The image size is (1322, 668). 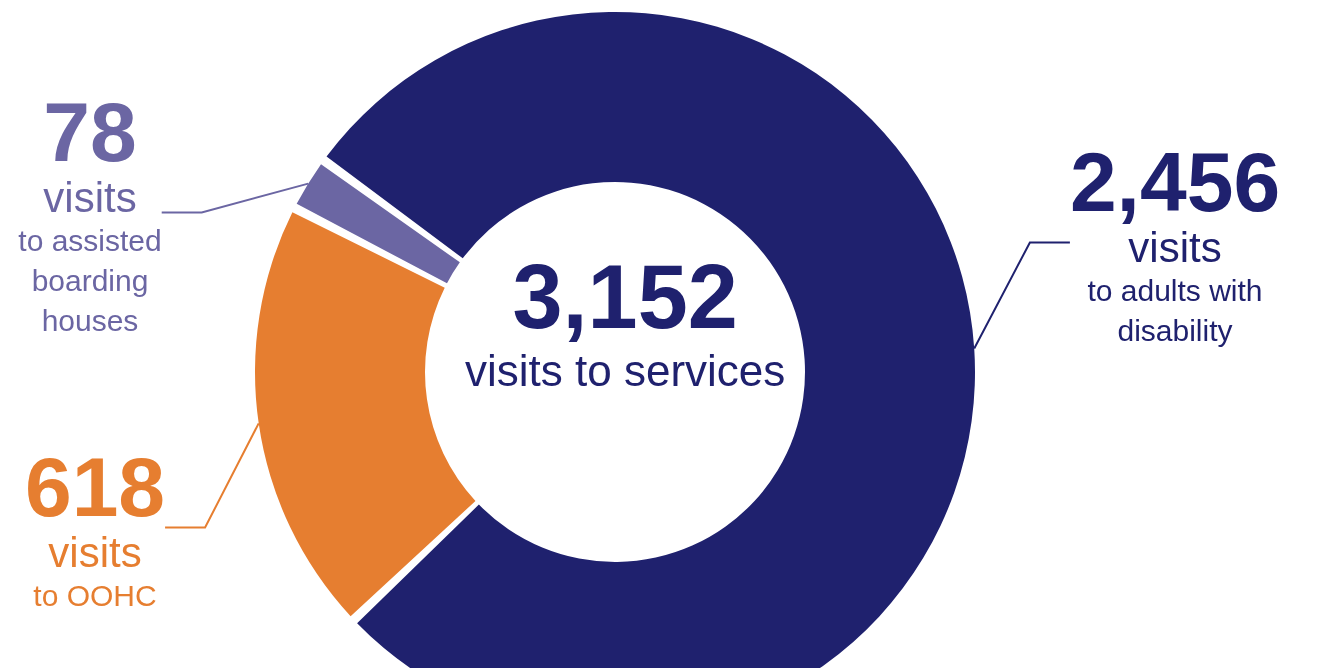 What do you see at coordinates (625, 297) in the screenshot?
I see `text: 3,152` at bounding box center [625, 297].